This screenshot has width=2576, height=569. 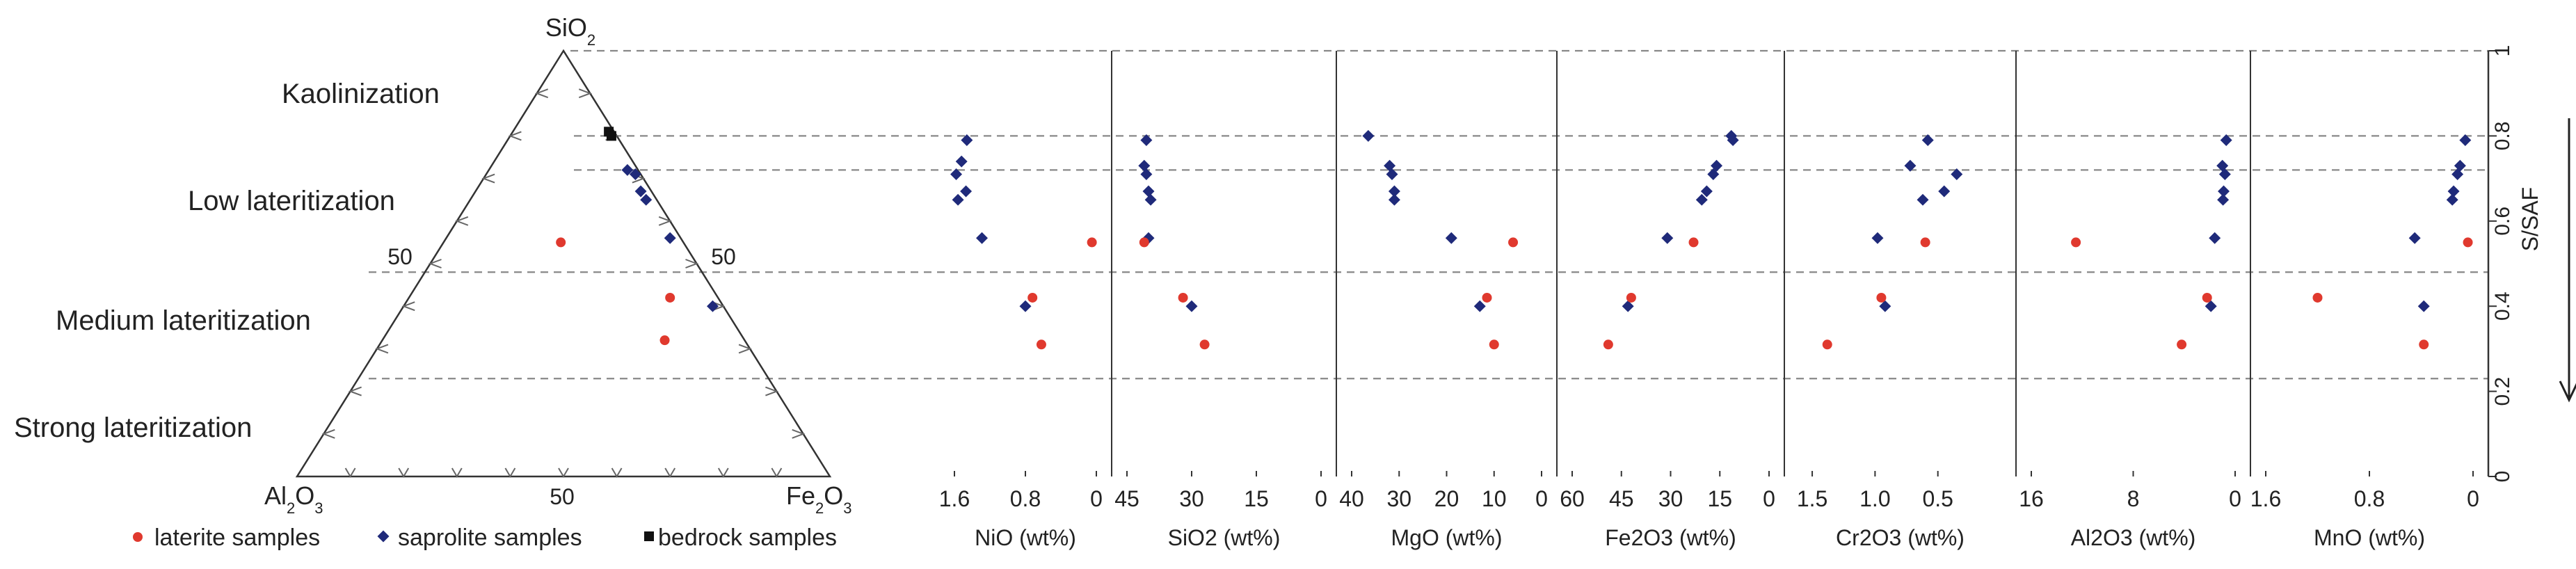 I want to click on x-tick-label: 1.6, so click(x=2265, y=499).